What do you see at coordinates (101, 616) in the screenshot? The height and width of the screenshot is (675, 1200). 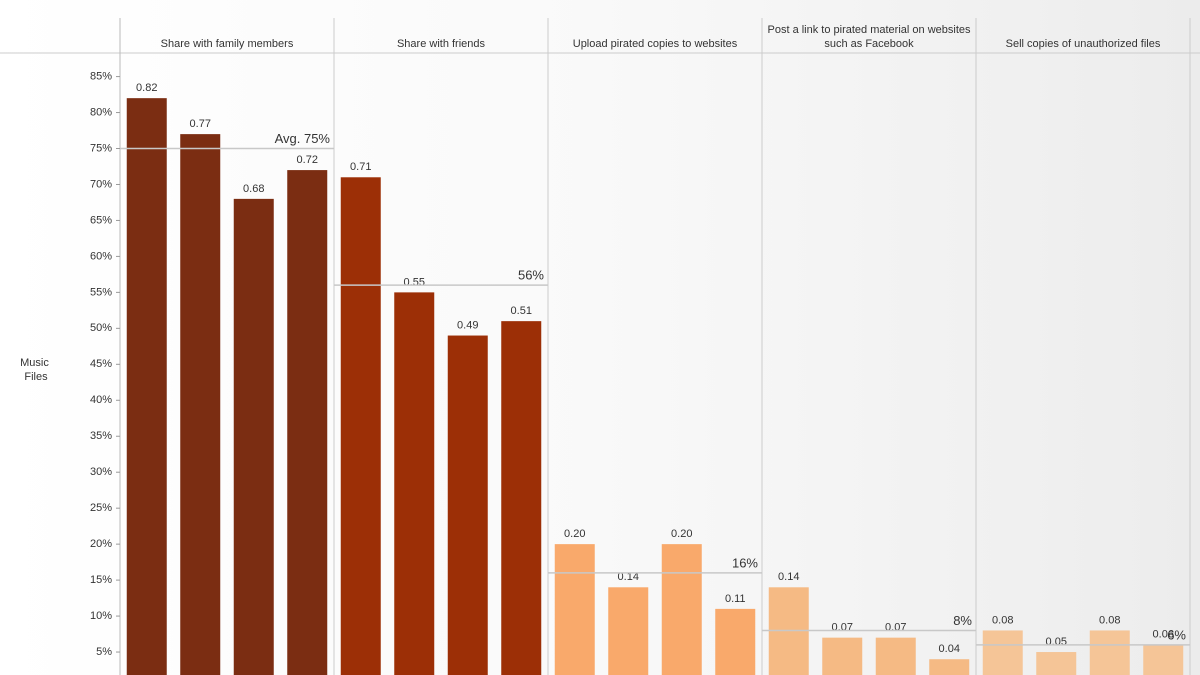 I see `y-tick-label: 10%` at bounding box center [101, 616].